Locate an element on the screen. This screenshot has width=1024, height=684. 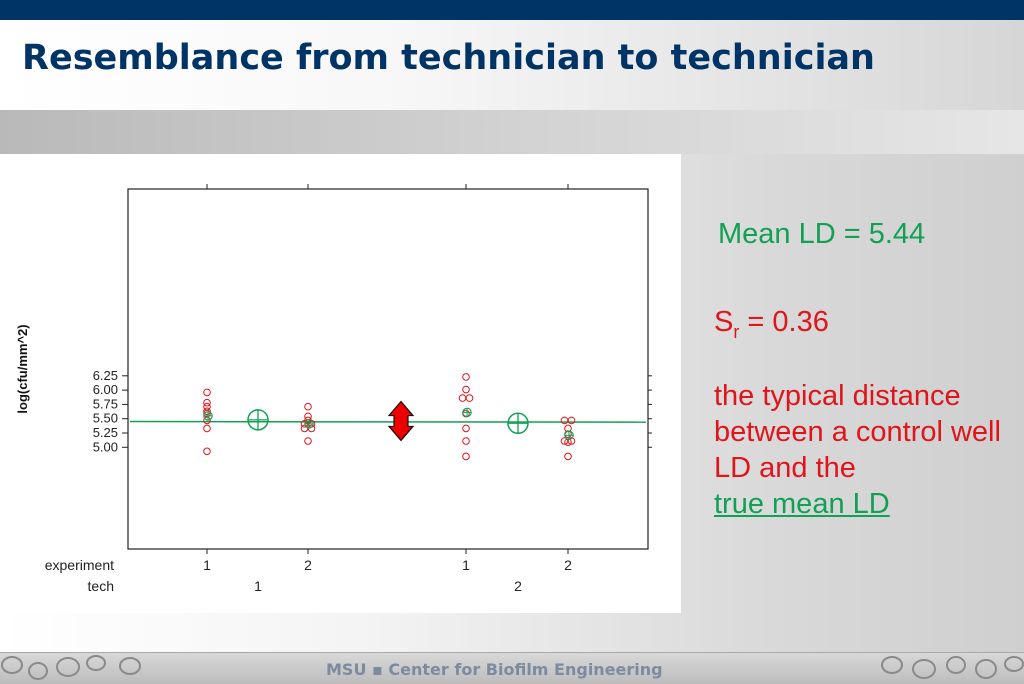
mean-ld-text: Mean LD = 5.44 is located at coordinates (822, 234).